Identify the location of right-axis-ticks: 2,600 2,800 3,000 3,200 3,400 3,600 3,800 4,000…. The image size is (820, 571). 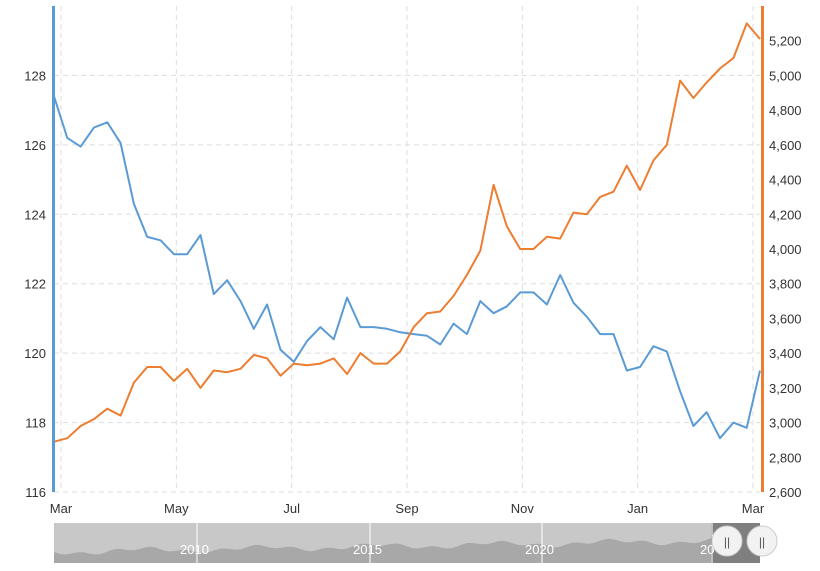
(785, 267).